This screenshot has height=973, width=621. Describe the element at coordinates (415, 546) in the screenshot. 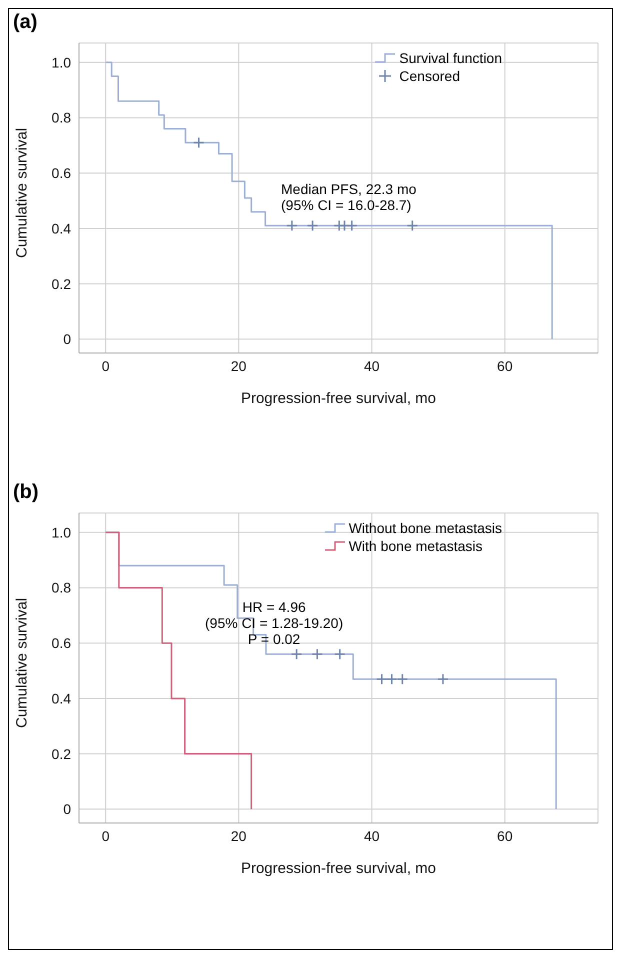

I see `legend-label: With bone metastasis` at that location.